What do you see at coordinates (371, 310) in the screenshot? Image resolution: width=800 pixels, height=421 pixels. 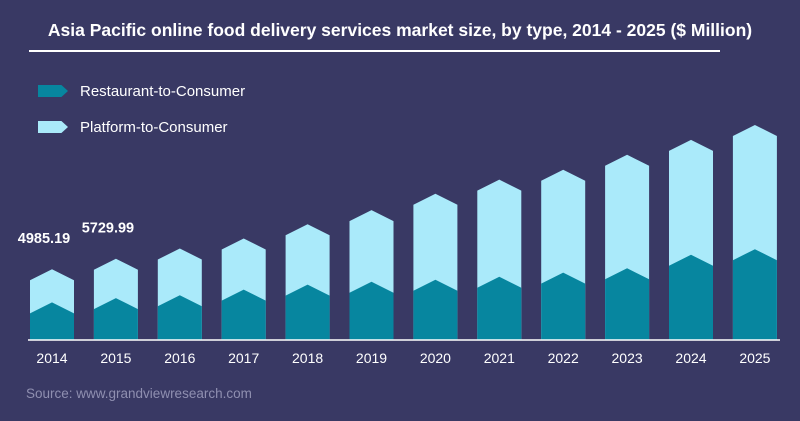 I see `bar-restaurant-2019` at bounding box center [371, 310].